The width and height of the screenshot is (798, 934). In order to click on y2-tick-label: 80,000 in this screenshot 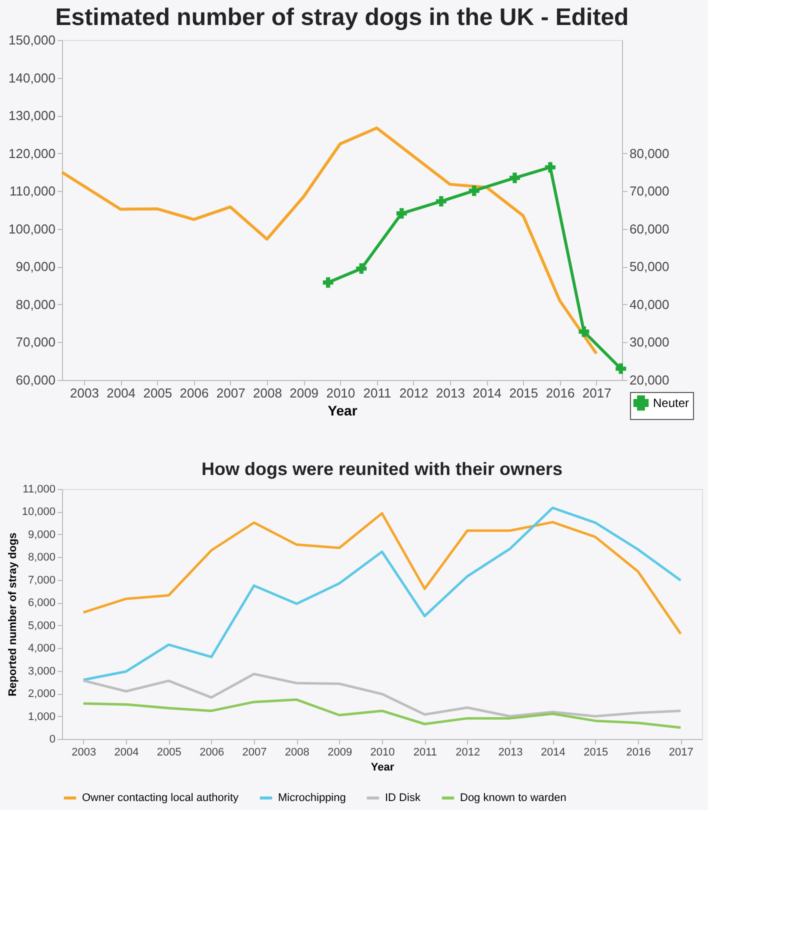, I will do `click(650, 153)`.